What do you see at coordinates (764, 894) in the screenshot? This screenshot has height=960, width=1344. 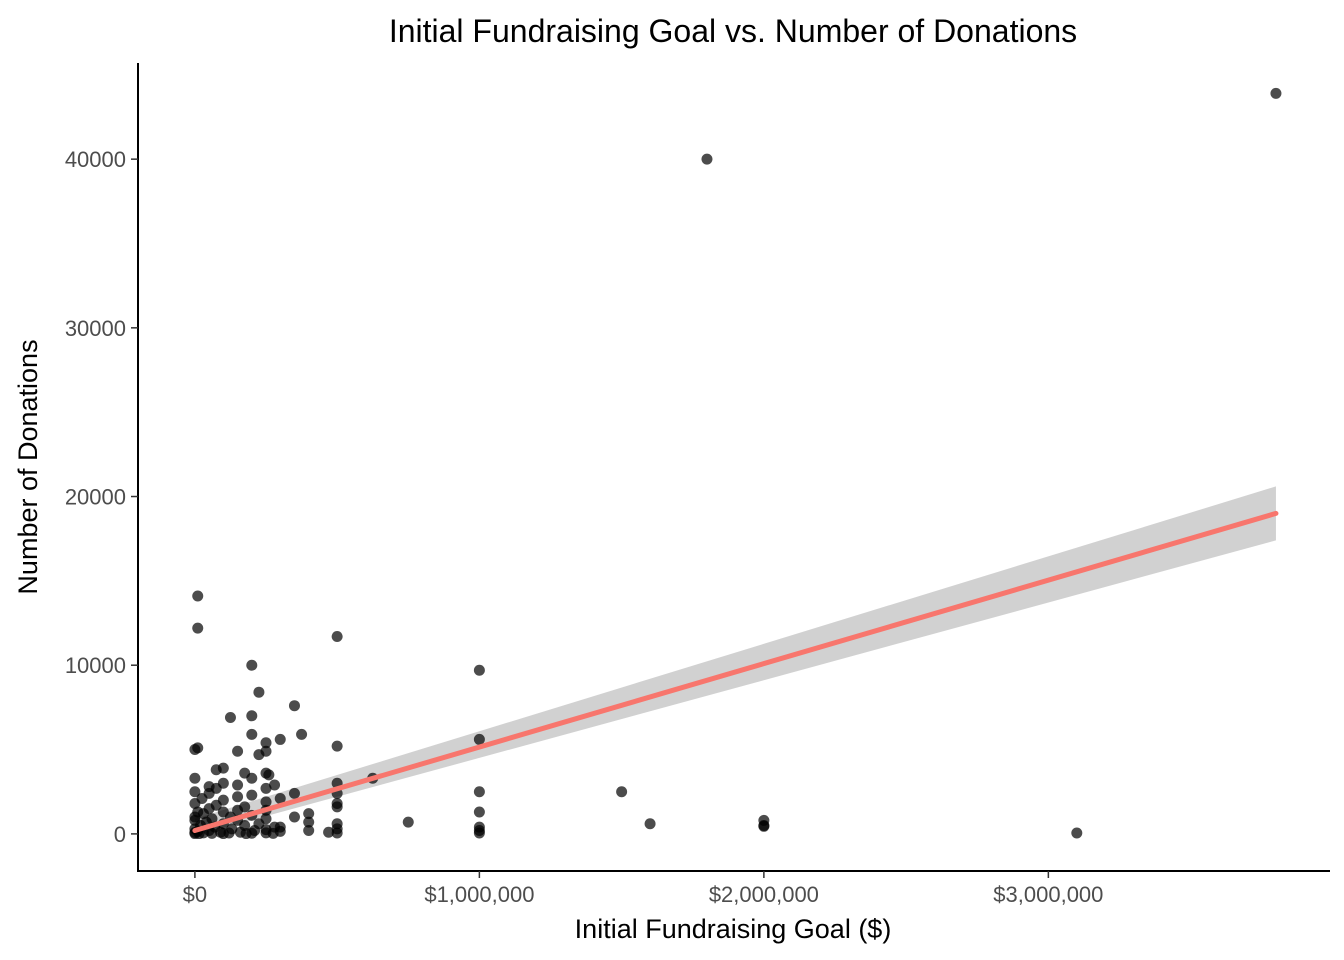 I see `x-tick-label: $2,000,000` at bounding box center [764, 894].